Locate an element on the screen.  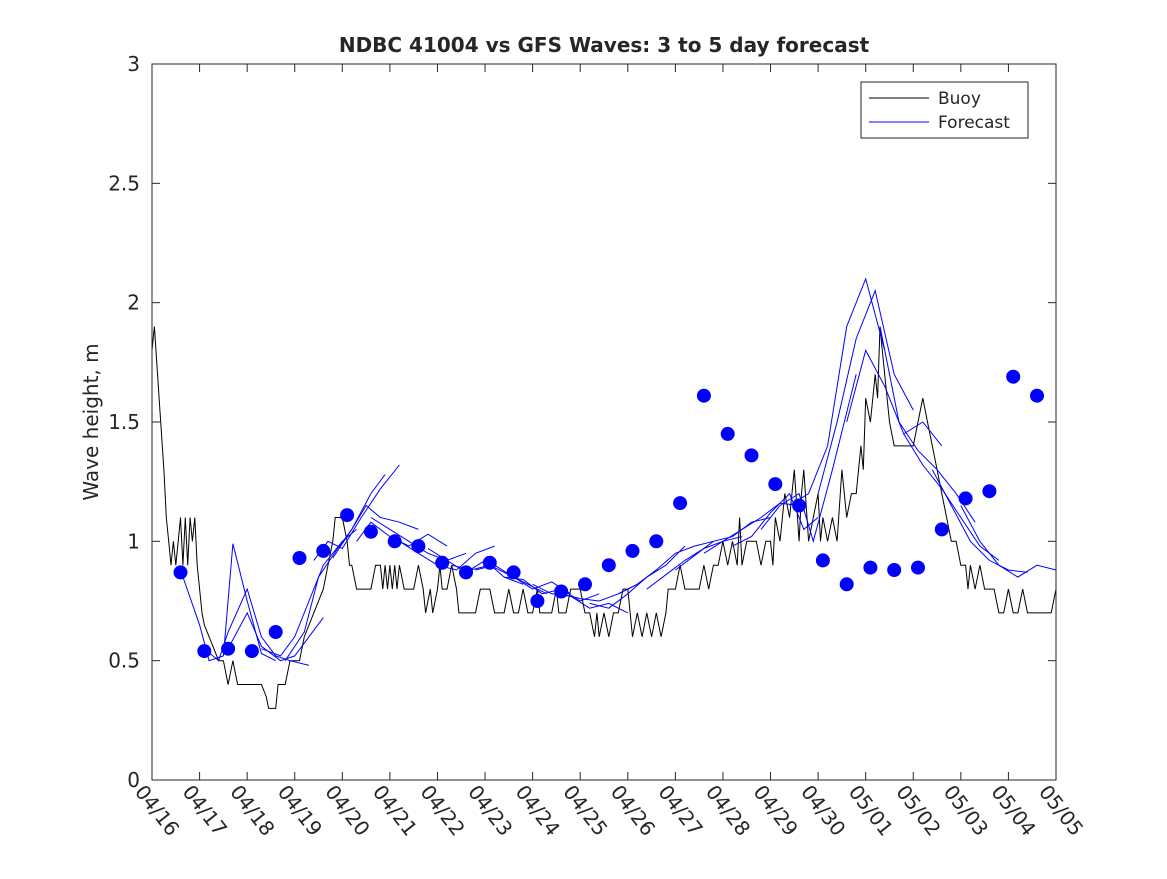
y-tick-label-4: 2 is located at coordinates (133, 303).